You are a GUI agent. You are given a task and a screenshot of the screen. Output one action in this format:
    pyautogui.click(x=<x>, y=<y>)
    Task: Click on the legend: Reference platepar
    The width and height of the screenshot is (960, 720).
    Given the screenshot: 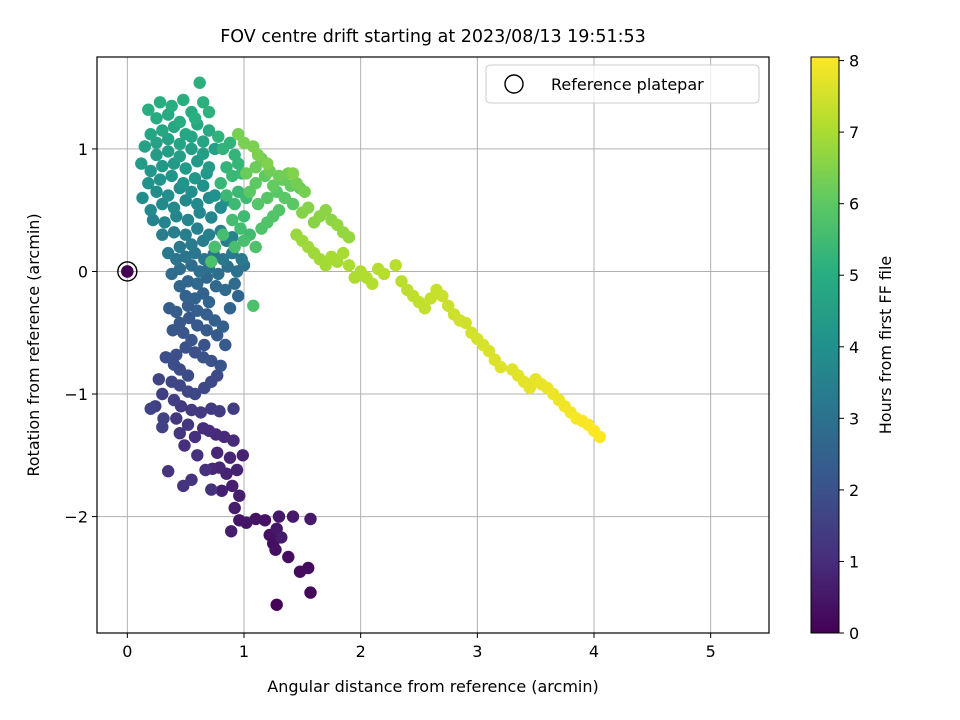 What is the action you would take?
    pyautogui.click(x=622, y=84)
    